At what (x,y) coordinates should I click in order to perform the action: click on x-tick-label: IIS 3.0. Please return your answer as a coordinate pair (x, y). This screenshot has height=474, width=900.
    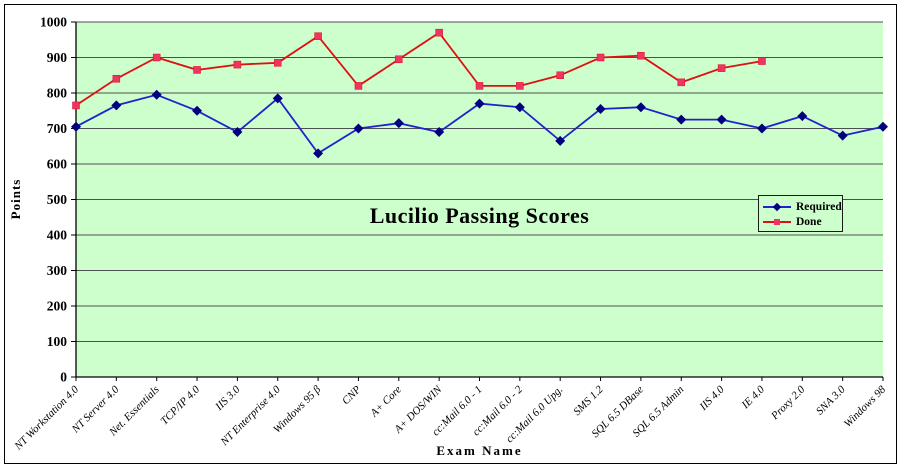
    Looking at the image, I should click on (228, 398).